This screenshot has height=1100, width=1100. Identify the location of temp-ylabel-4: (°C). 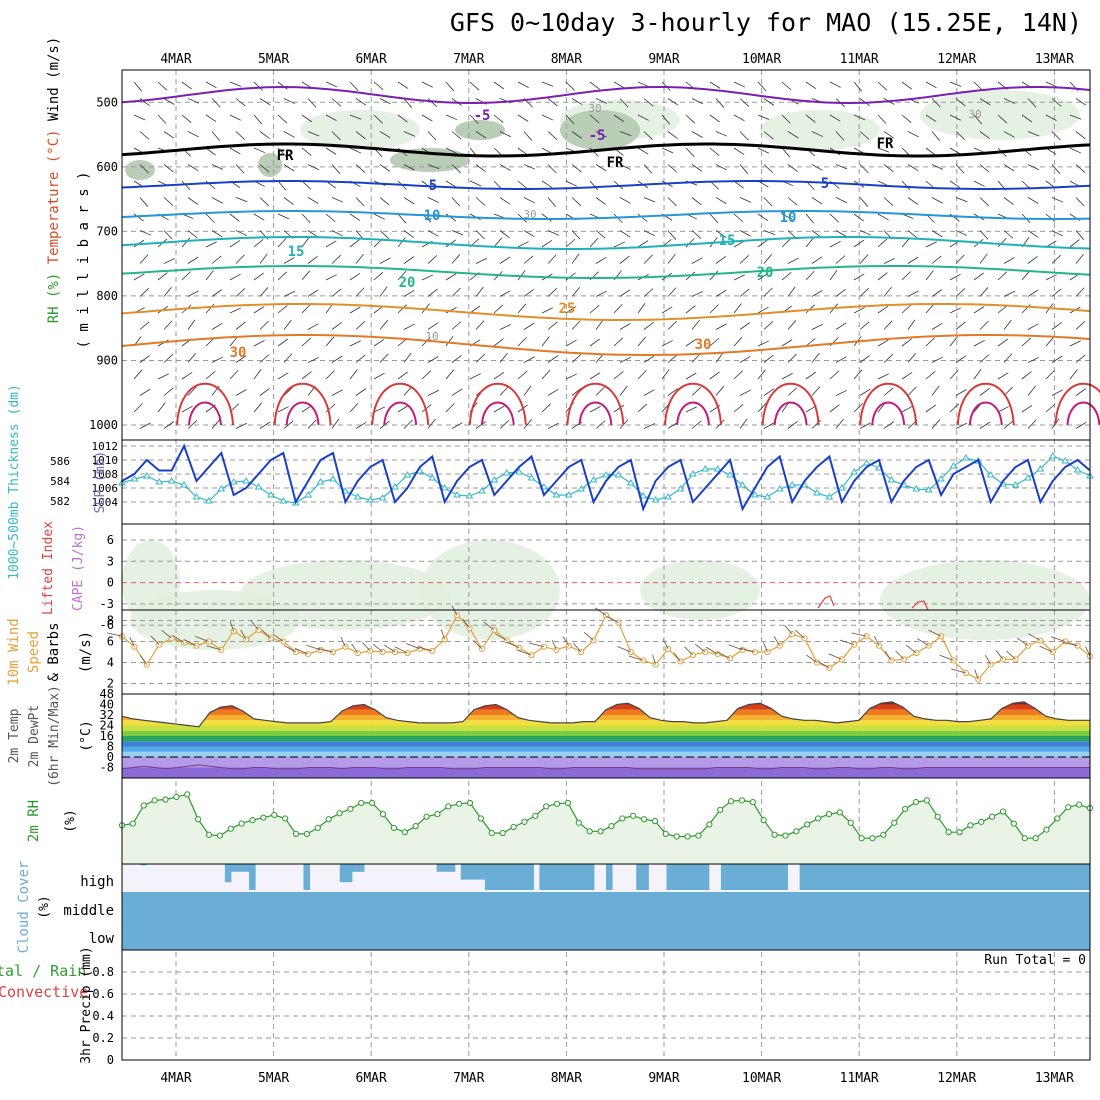
(86, 735).